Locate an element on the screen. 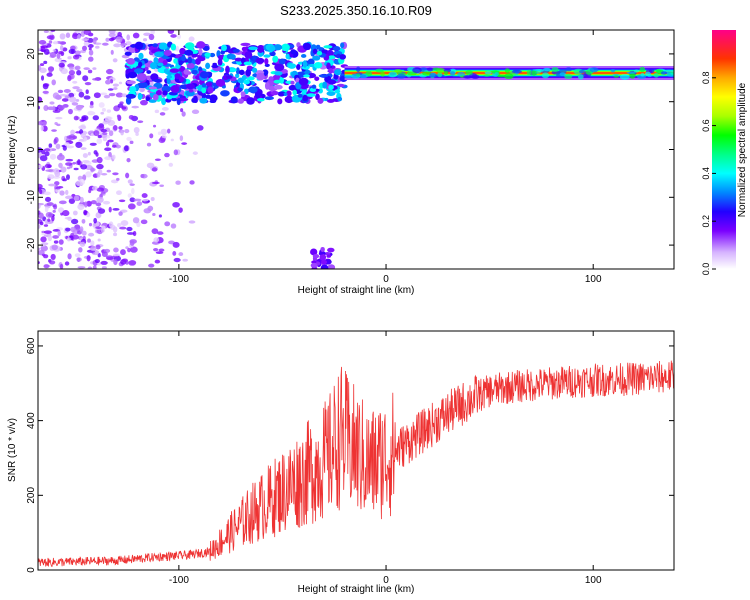 The width and height of the screenshot is (750, 600). snr-ytick-label: 600 is located at coordinates (31, 345).